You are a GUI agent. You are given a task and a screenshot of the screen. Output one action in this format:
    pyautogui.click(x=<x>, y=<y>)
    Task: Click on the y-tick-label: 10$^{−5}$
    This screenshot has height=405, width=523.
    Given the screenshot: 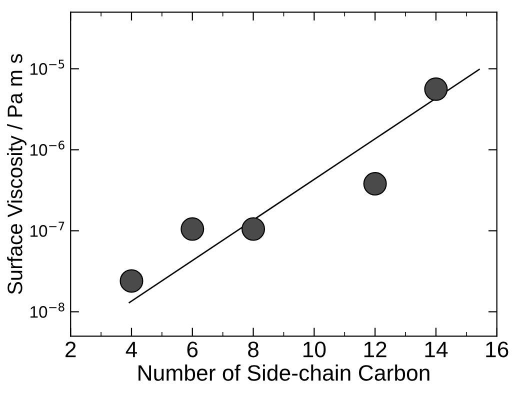 What is the action you would take?
    pyautogui.click(x=47, y=67)
    